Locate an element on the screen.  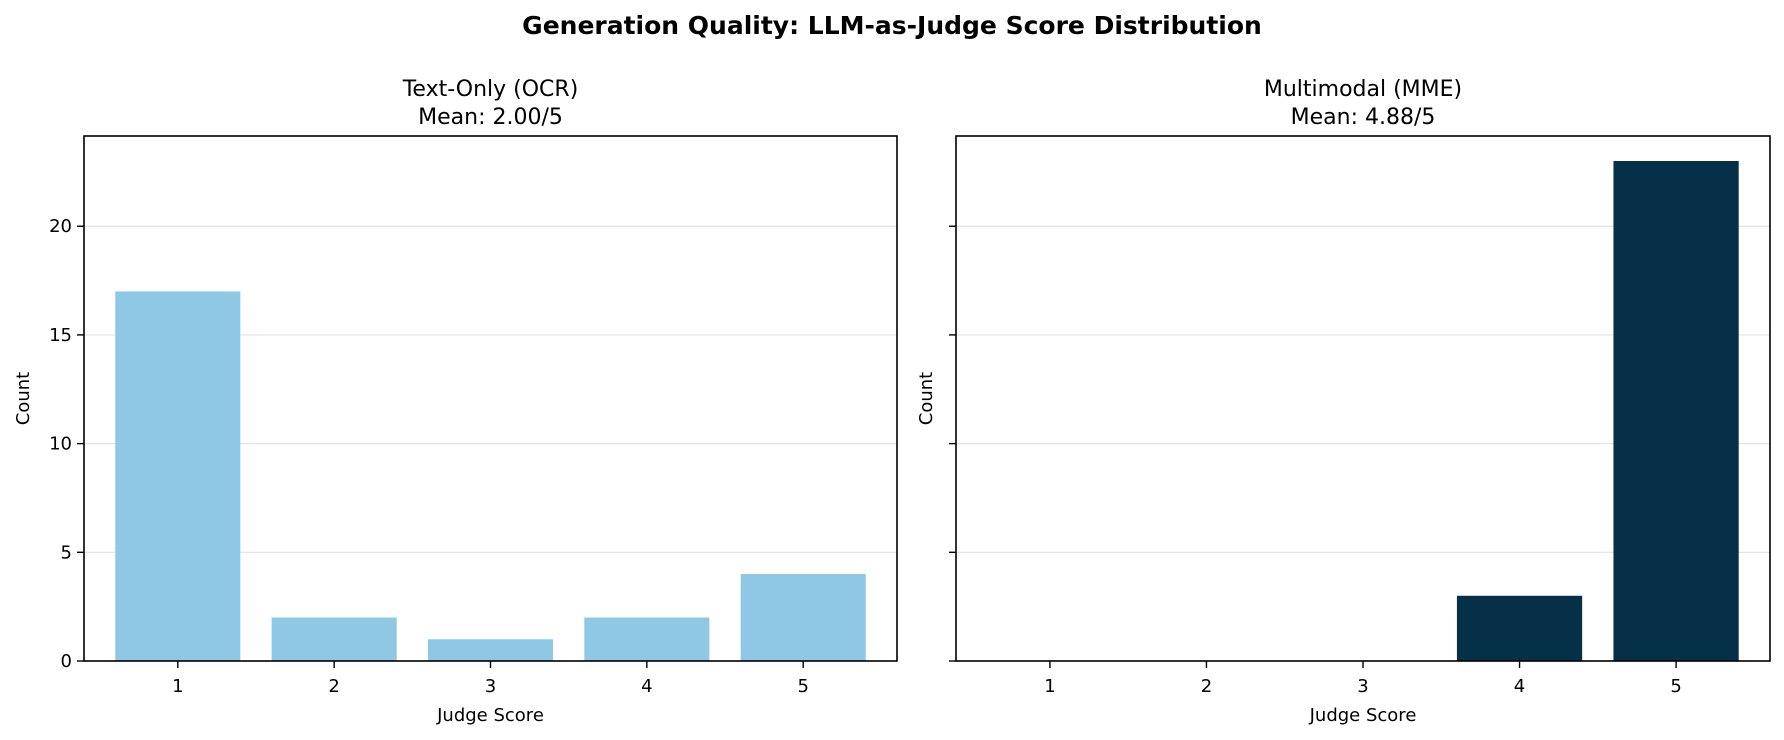
panel1-ytick-label: 15 is located at coordinates (60, 335).